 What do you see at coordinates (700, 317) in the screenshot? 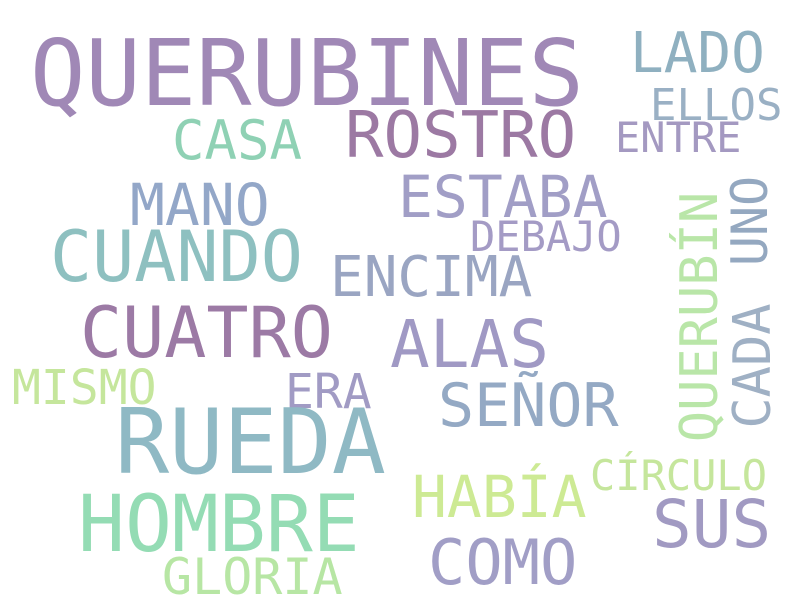
I see `word-querubin: QUERUBÍN` at bounding box center [700, 317].